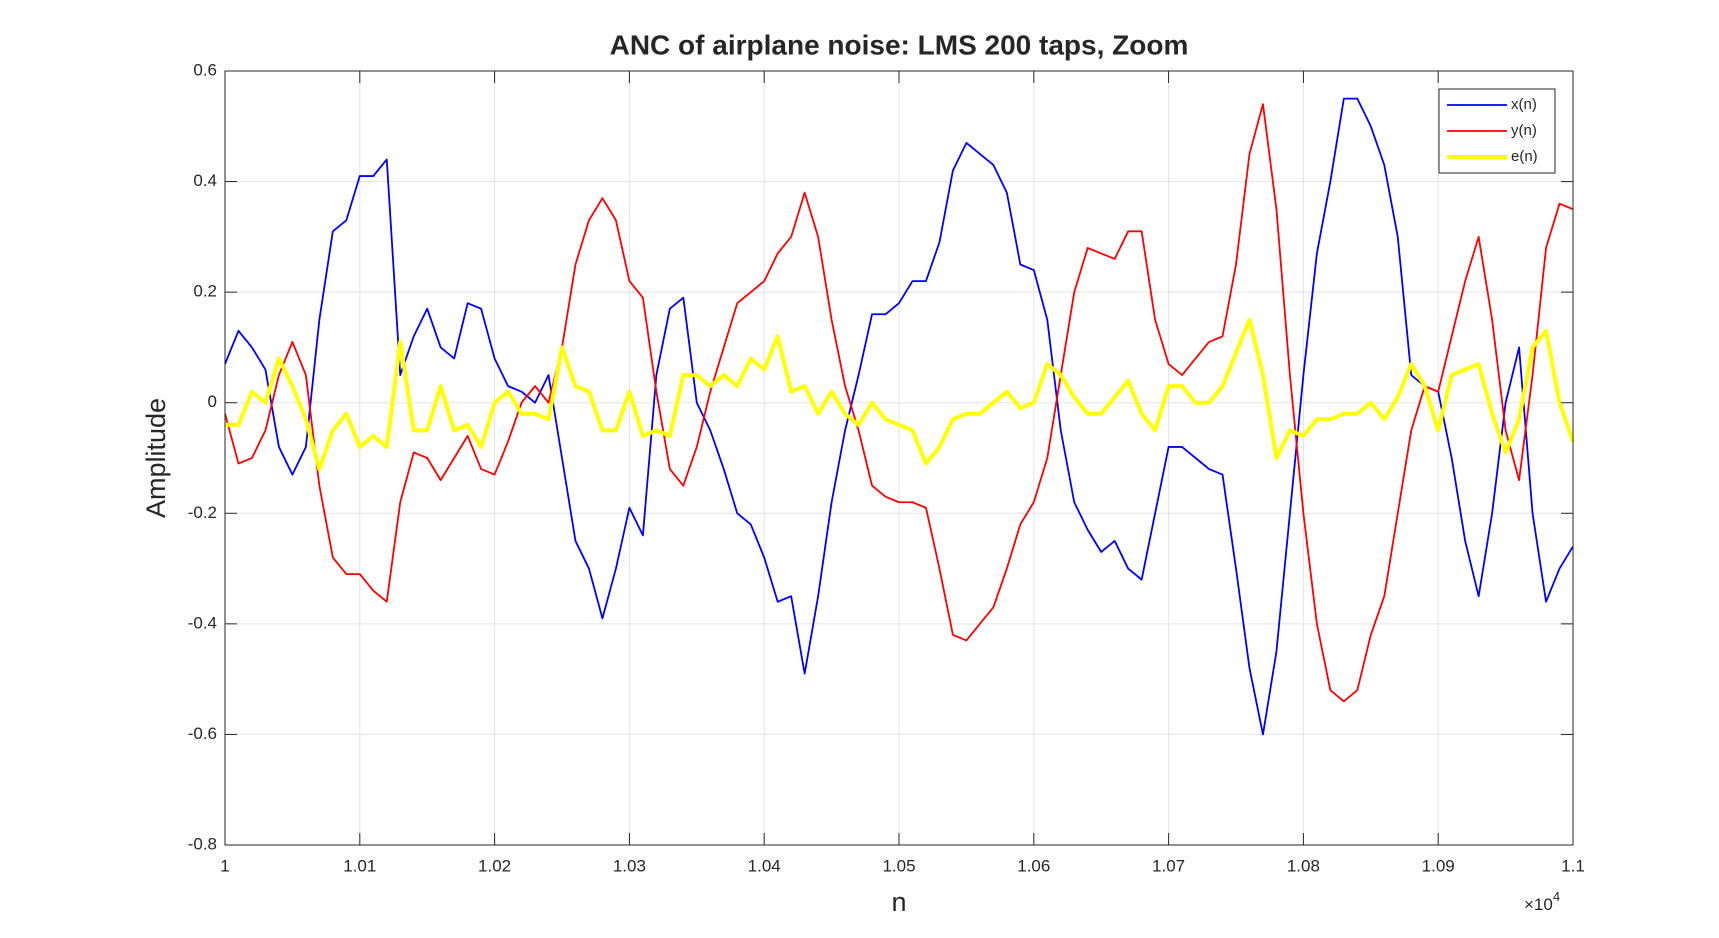  Describe the element at coordinates (1524, 130) in the screenshot. I see `legend-label: y(n)` at that location.